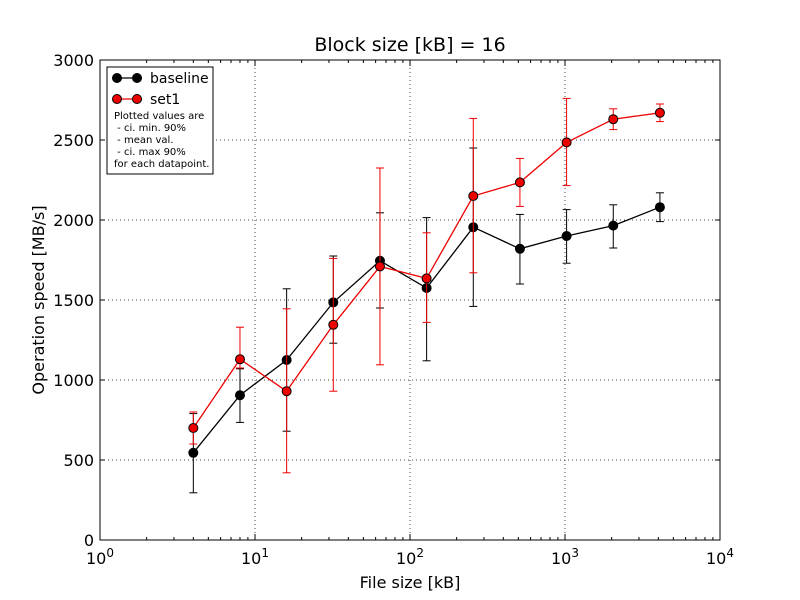 This screenshot has width=800, height=600. Describe the element at coordinates (137, 99) in the screenshot. I see `legend-set1-marker-right` at that location.